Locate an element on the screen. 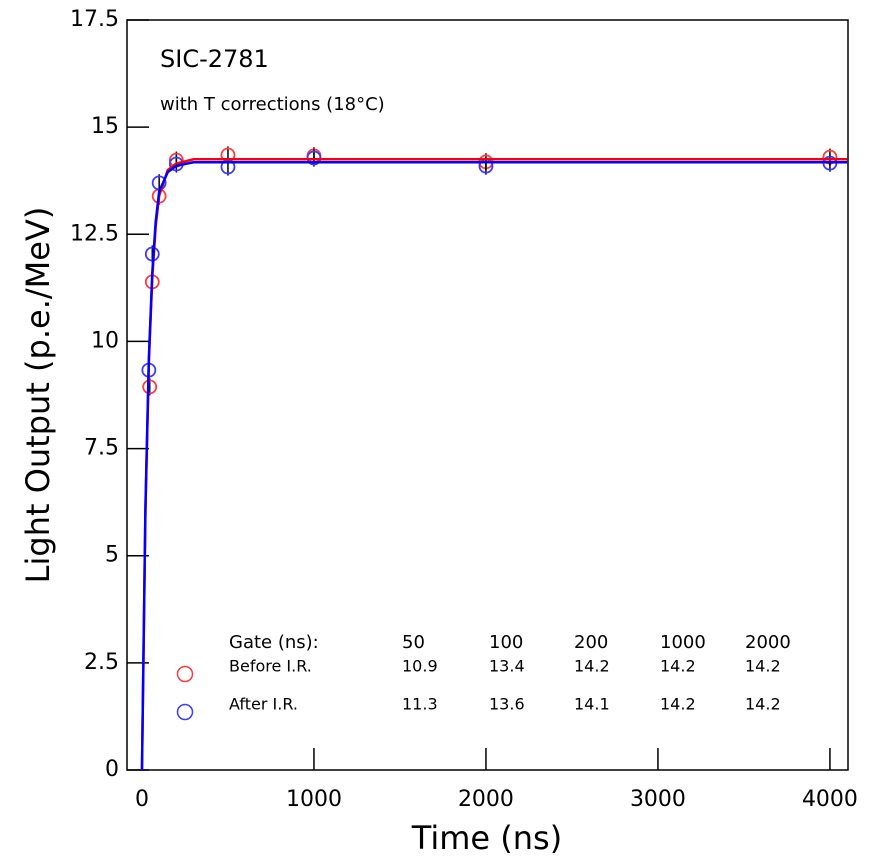 Image resolution: width=882 pixels, height=866 pixels. y-tick-label: 17.5 is located at coordinates (94, 19).